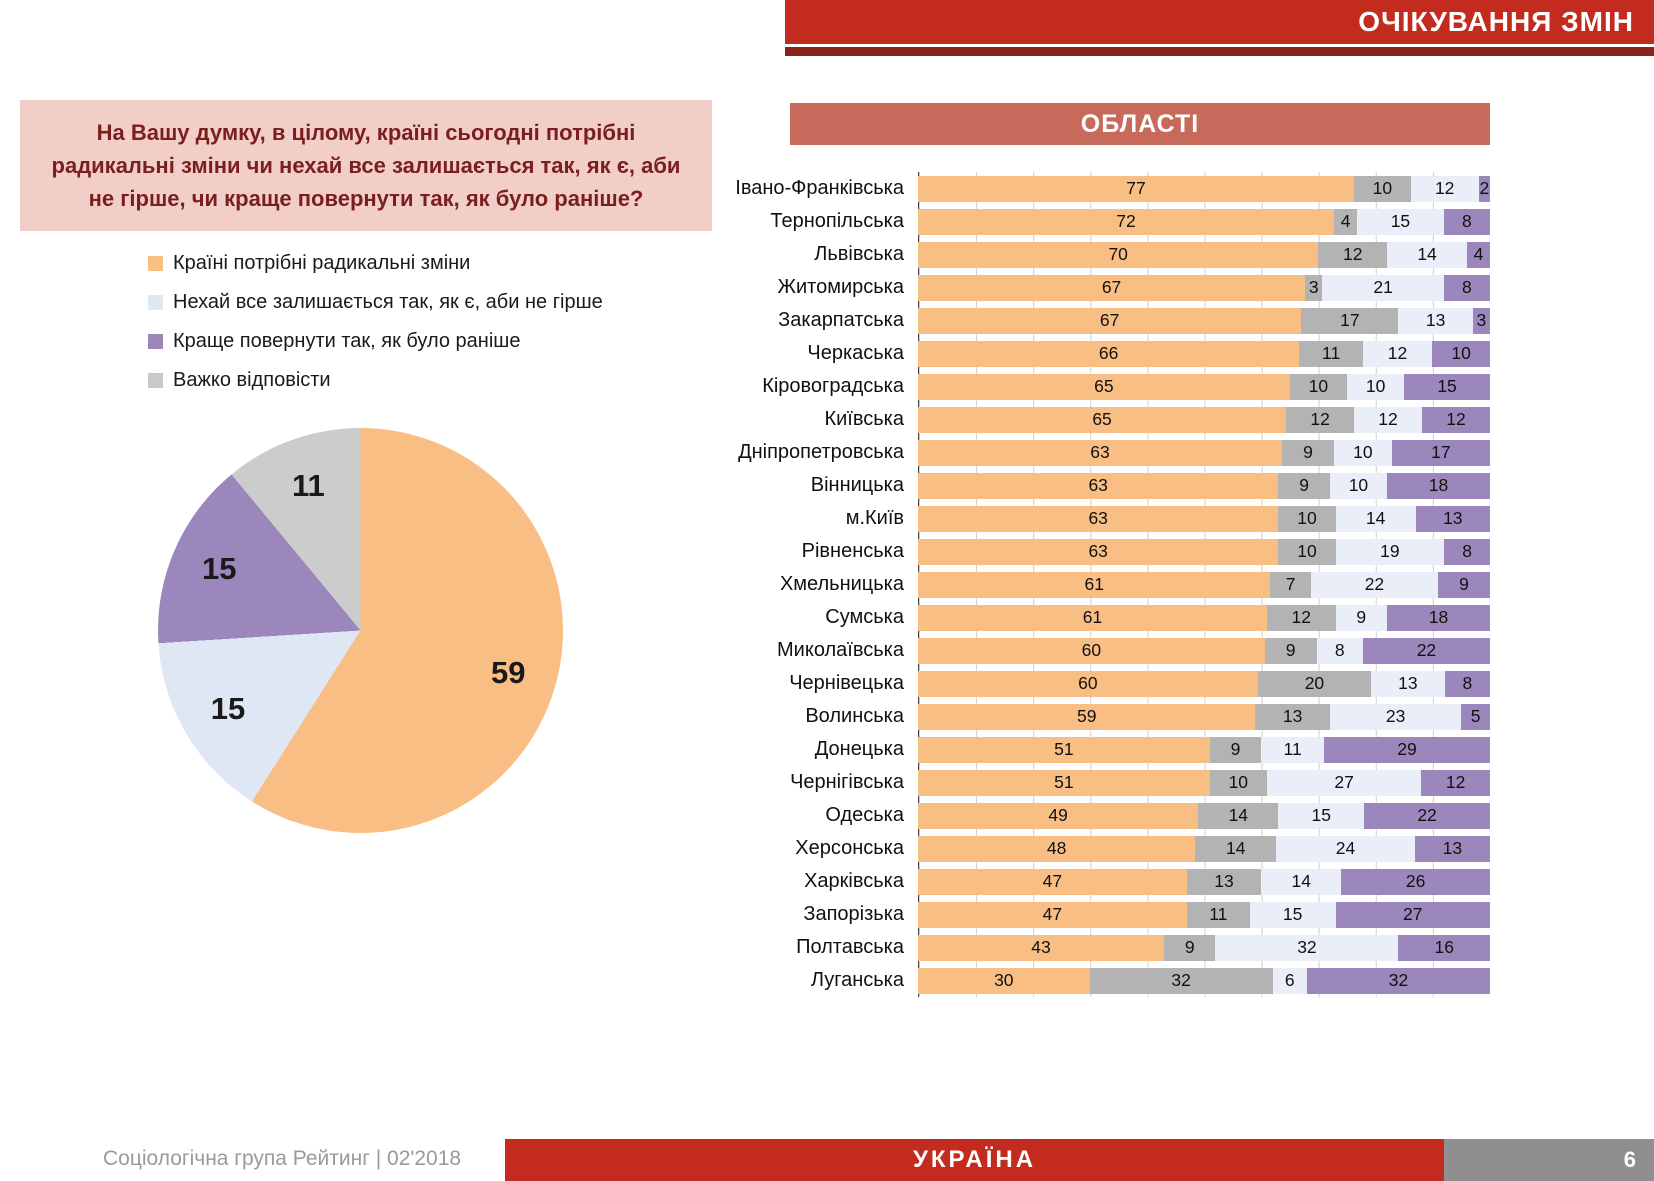 This screenshot has height=1181, width=1654. Describe the element at coordinates (859, 749) in the screenshot. I see `region-label: Донецька` at that location.